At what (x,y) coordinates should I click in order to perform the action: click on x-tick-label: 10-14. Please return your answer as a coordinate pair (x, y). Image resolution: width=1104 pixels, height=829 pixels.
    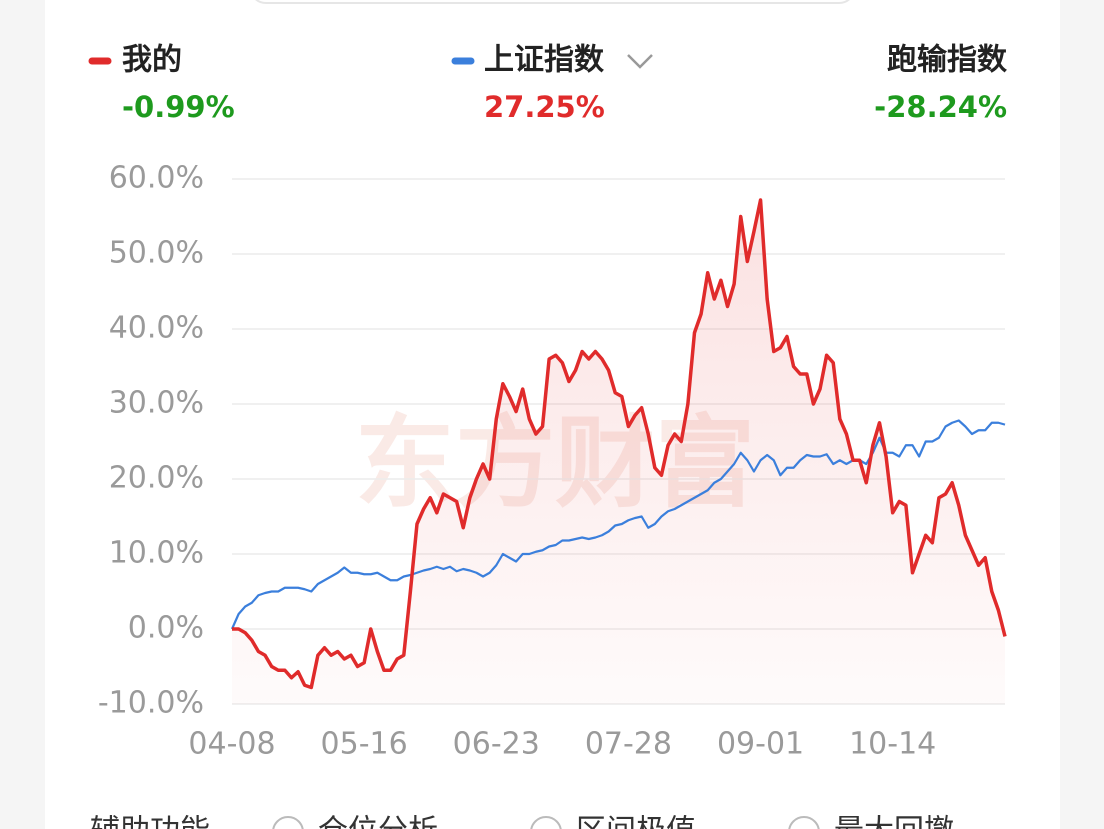
    Looking at the image, I should click on (892, 744).